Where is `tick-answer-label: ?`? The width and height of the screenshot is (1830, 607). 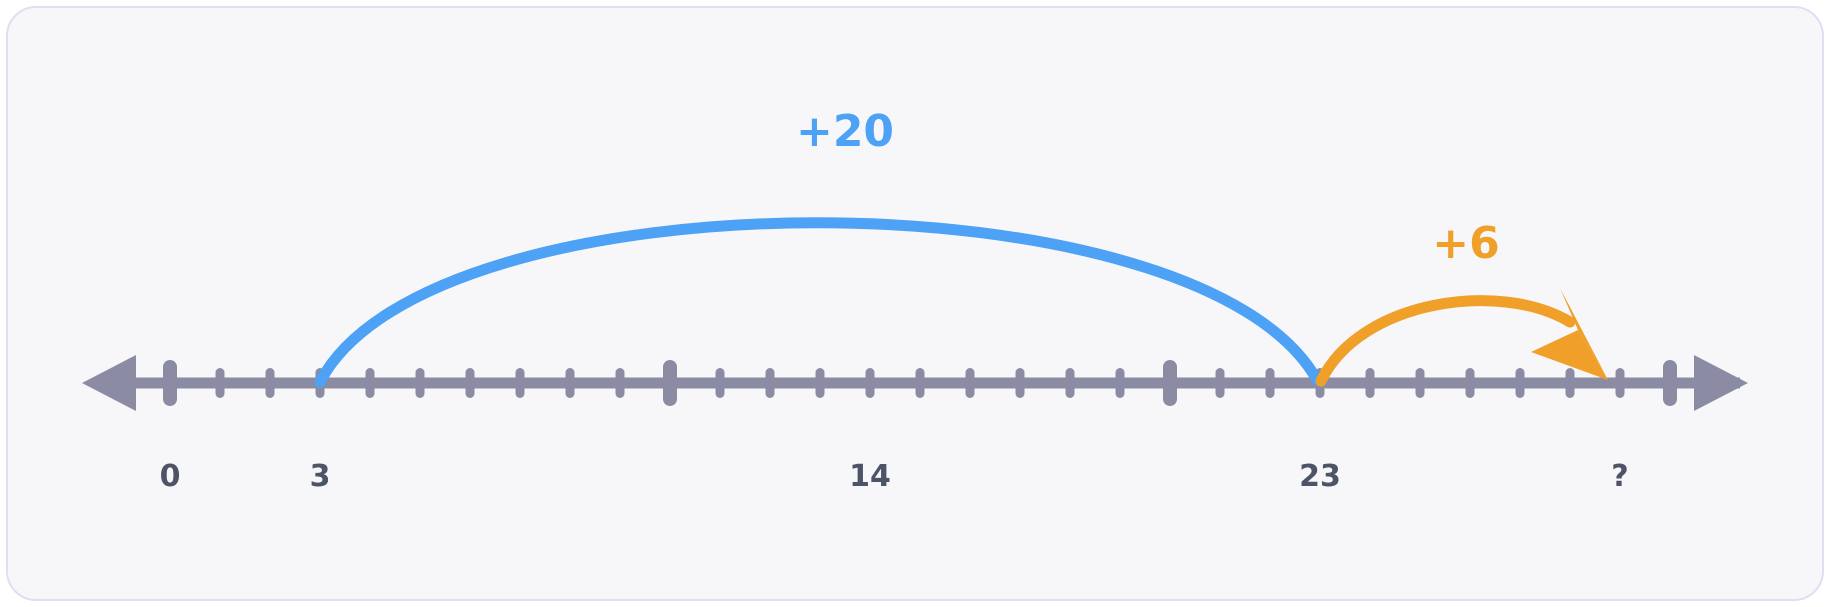
tick-answer-label: ? is located at coordinates (1620, 476).